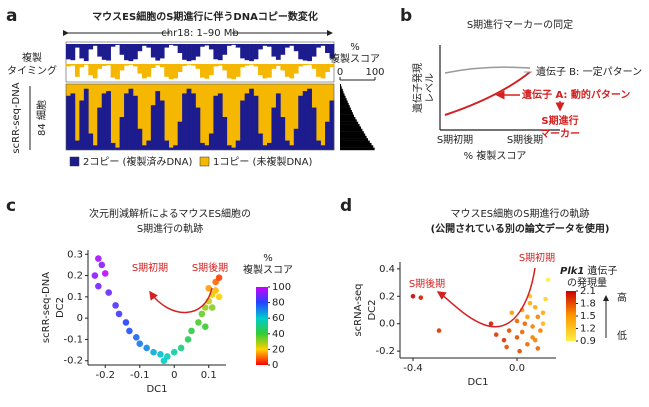  I want to click on score-tick-label: 100, so click(374, 72).